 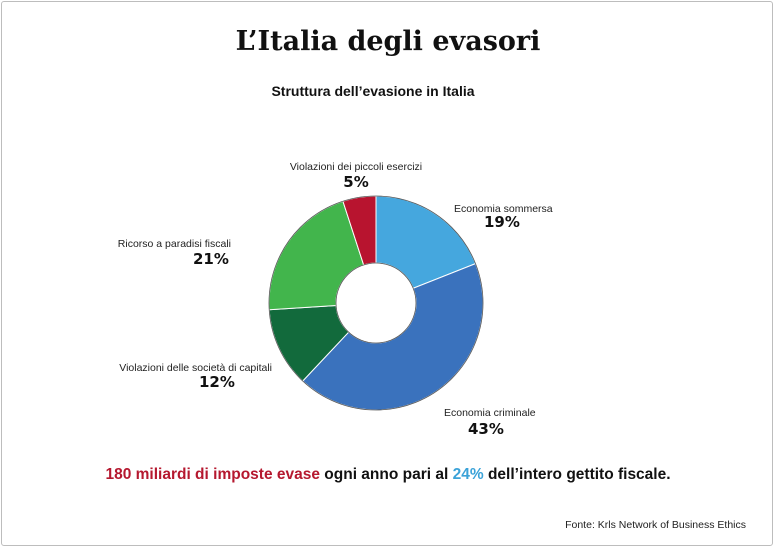 I want to click on slice-value-ricorso-a-paradisi-fiscali: 21%, so click(x=211, y=259).